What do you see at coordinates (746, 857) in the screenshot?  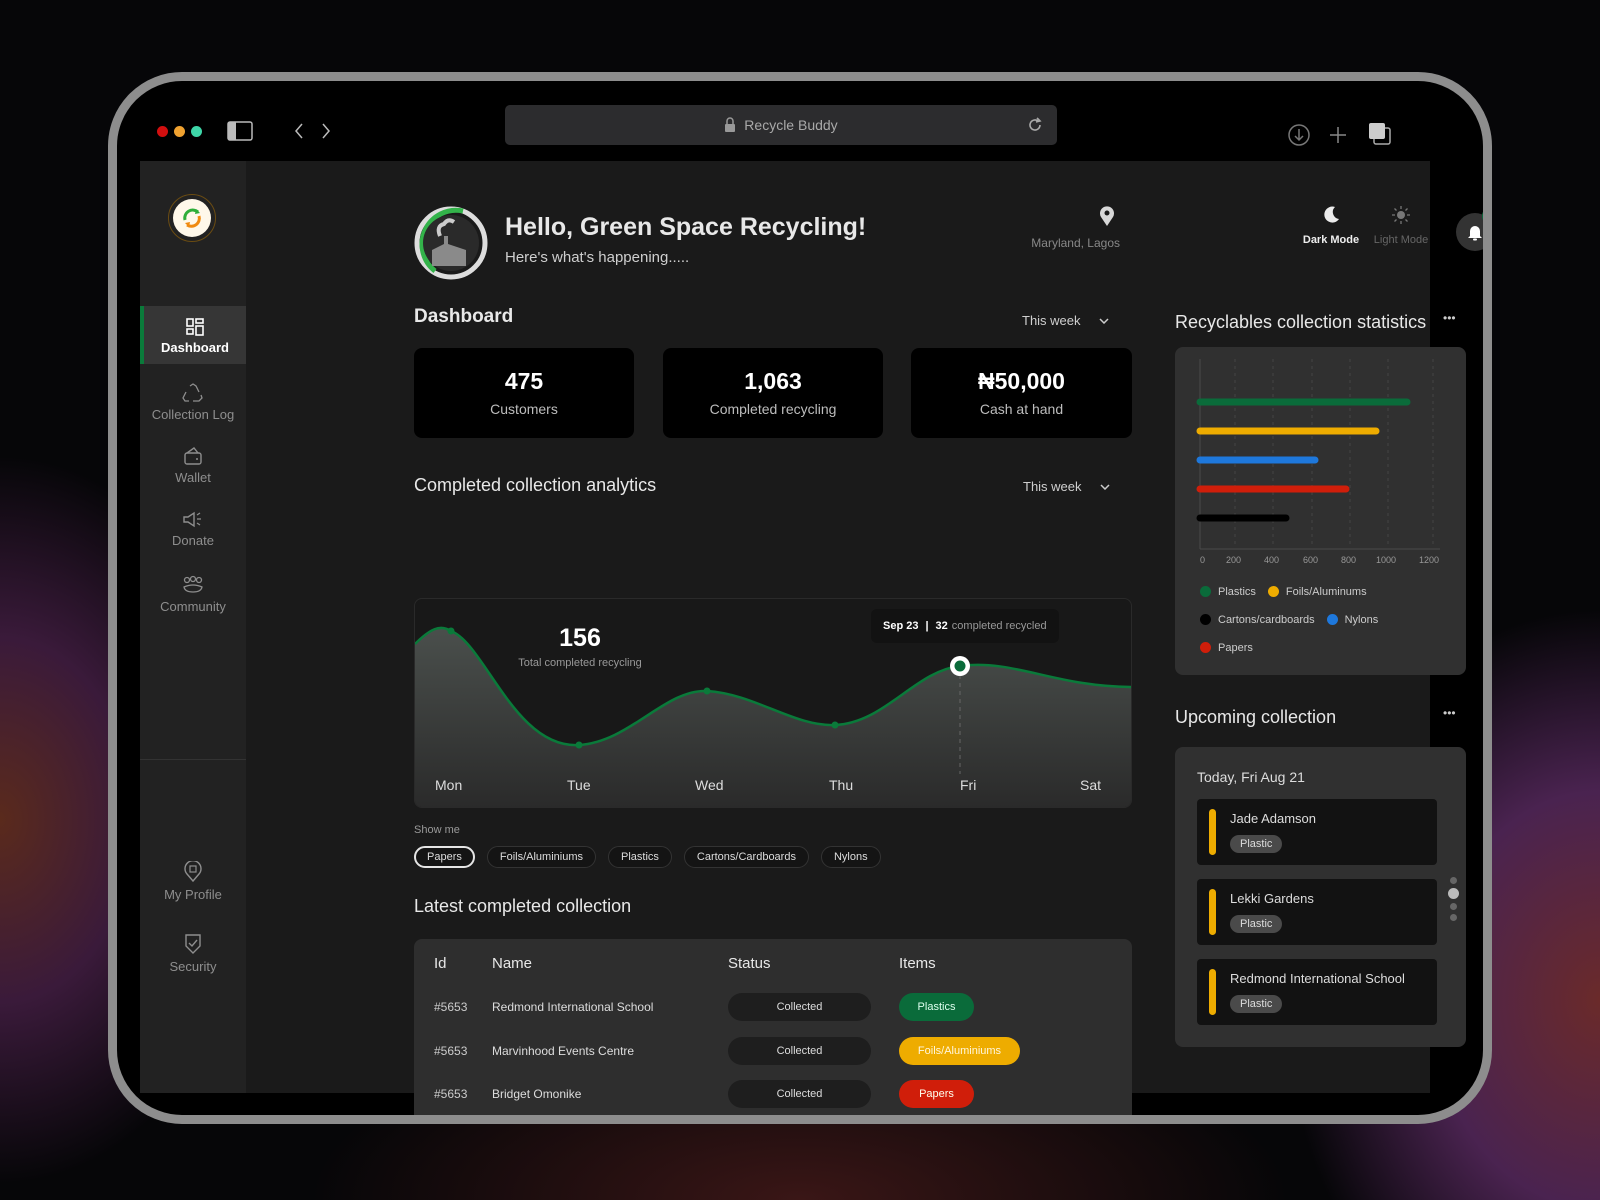 I see `filter-chip-cartons: Cartons/Cardboards` at bounding box center [746, 857].